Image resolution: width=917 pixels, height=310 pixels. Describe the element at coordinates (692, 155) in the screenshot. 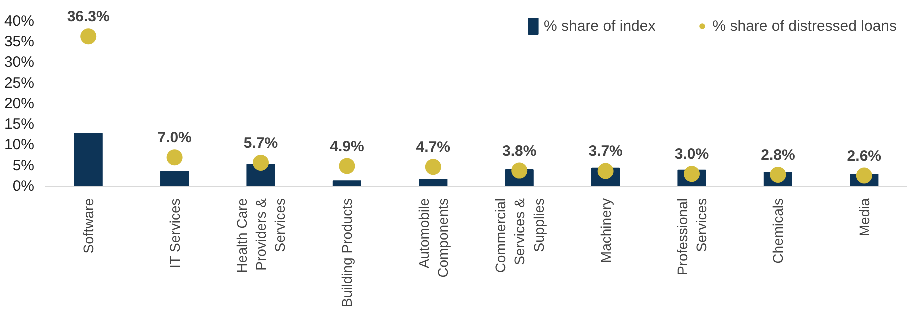

I see `data-label: 3.0%` at that location.